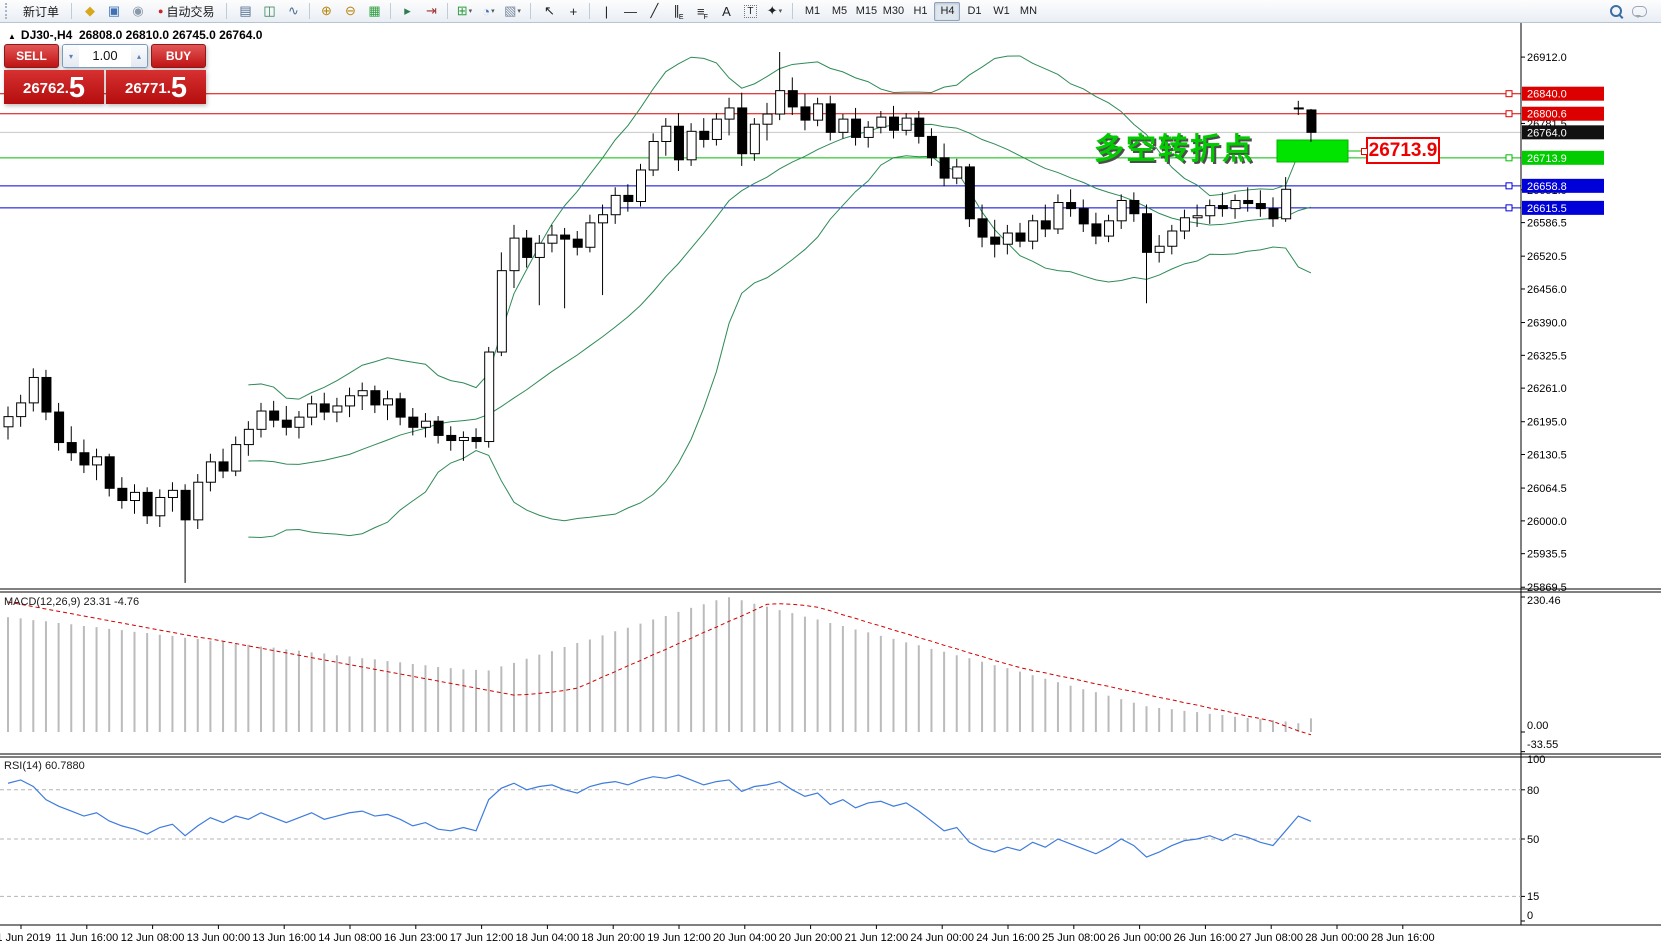 The image size is (1661, 949). I want to click on svg-text: 12 Jun 08:00, so click(153, 938).